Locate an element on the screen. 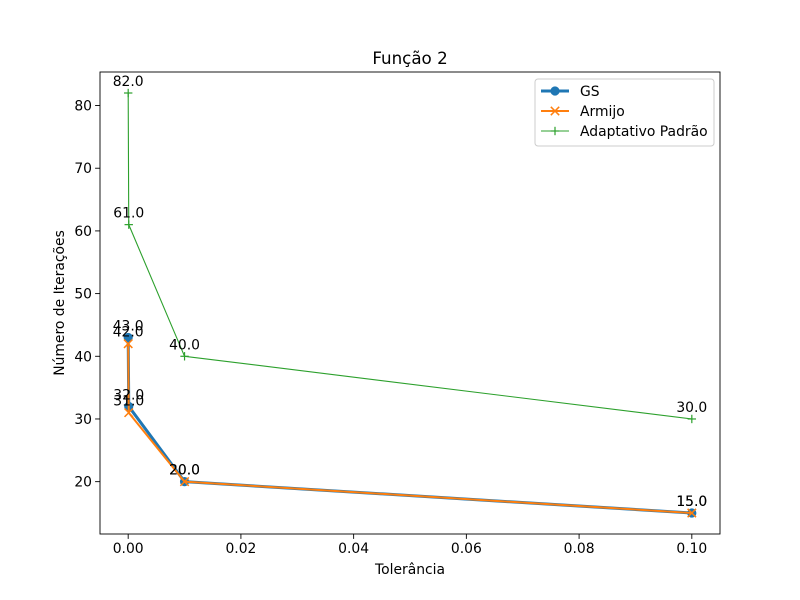  data-label: 20.0 is located at coordinates (184, 471).